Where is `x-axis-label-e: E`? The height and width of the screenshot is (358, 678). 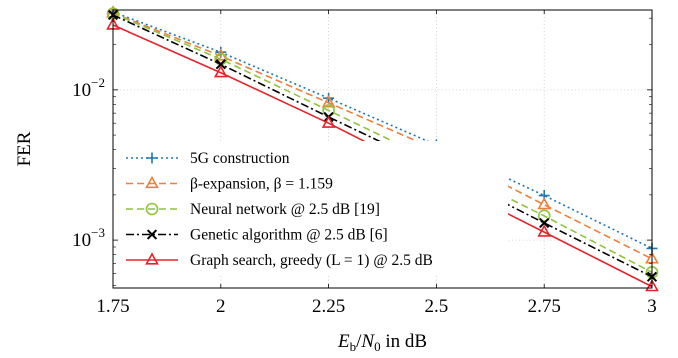 x-axis-label-e: E is located at coordinates (343, 341).